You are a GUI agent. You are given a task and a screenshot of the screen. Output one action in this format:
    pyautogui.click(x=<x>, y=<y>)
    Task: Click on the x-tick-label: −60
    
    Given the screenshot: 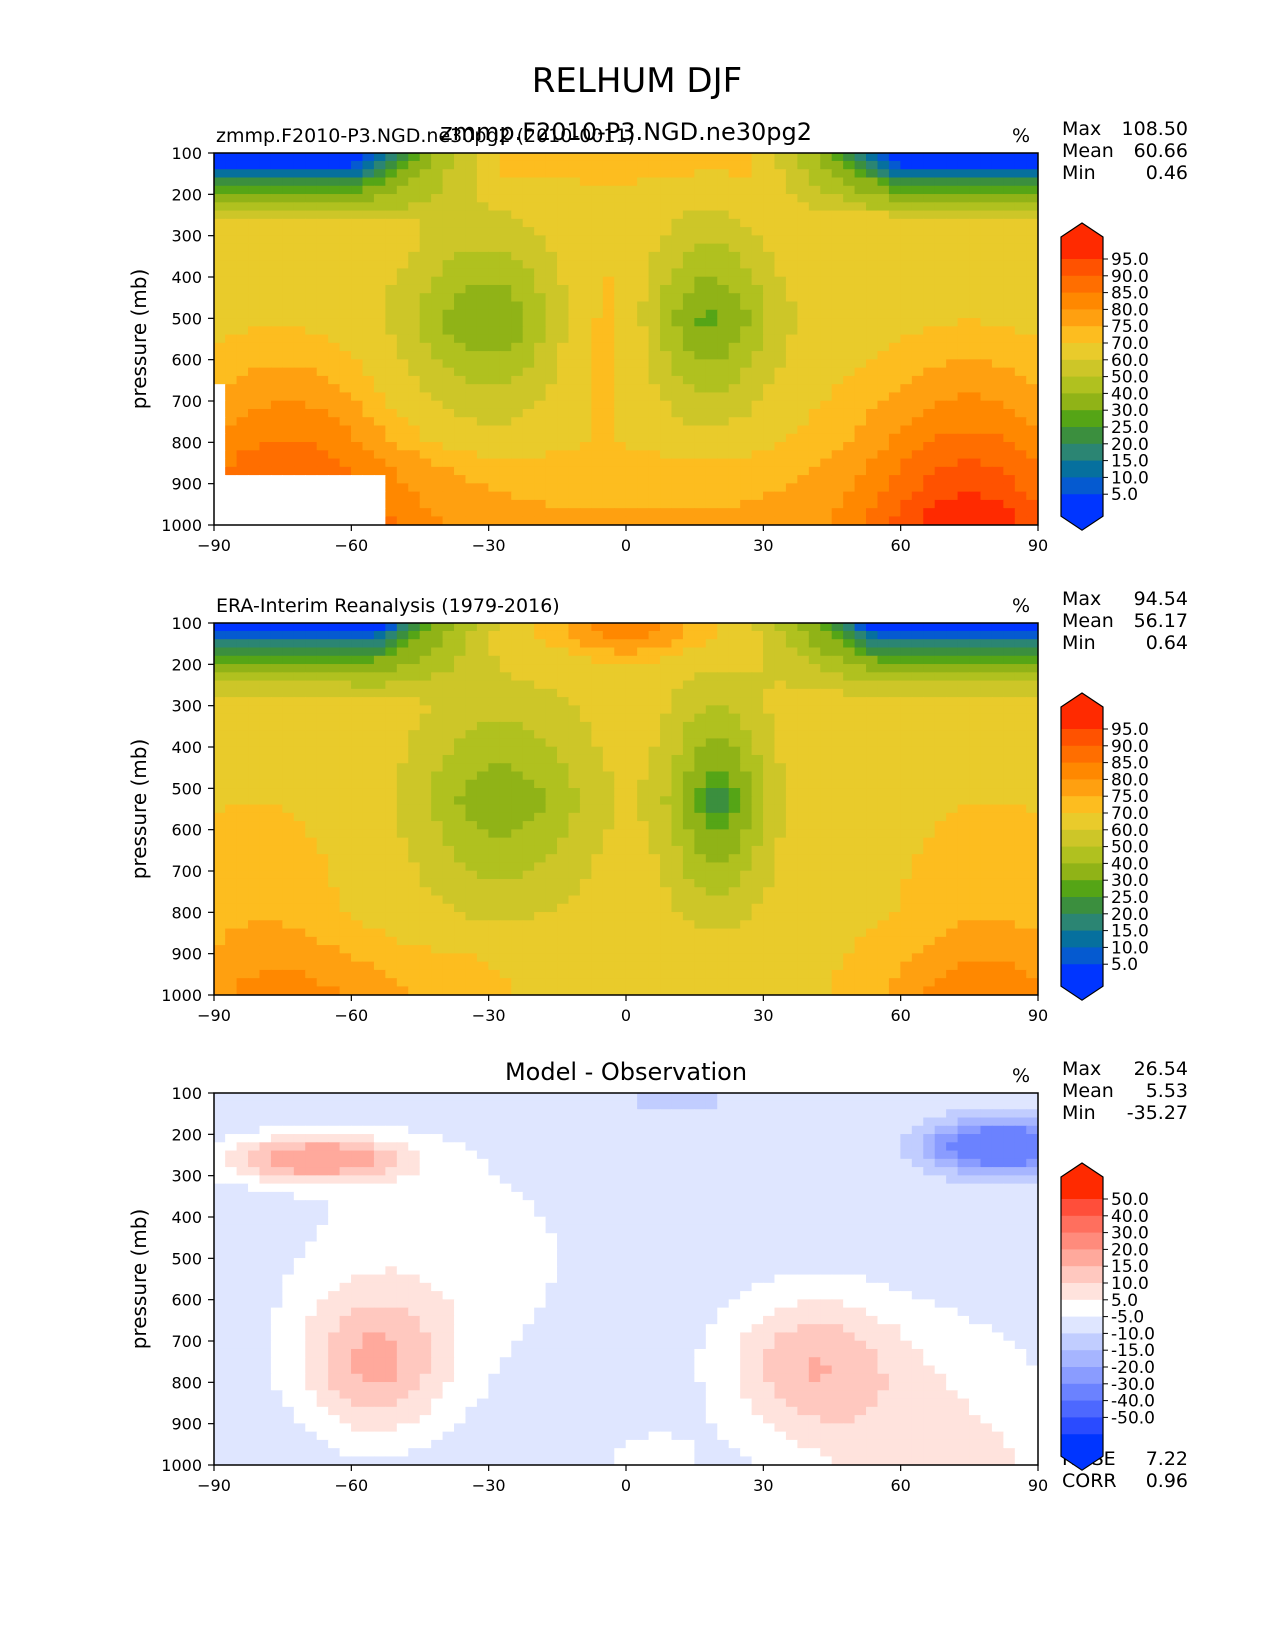 What is the action you would take?
    pyautogui.click(x=351, y=545)
    